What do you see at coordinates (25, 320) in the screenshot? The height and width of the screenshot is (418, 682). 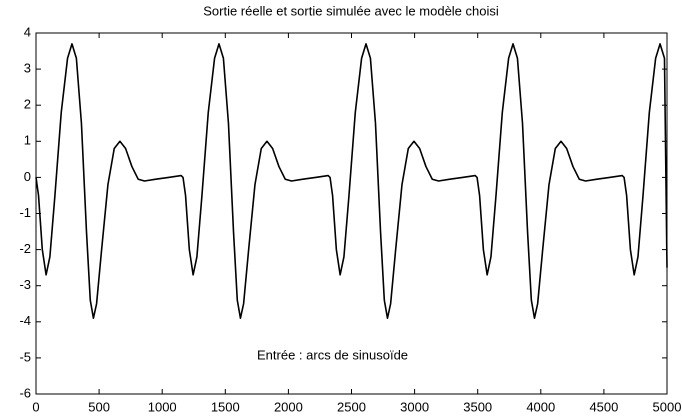 I see `y-tick-label: -4` at bounding box center [25, 320].